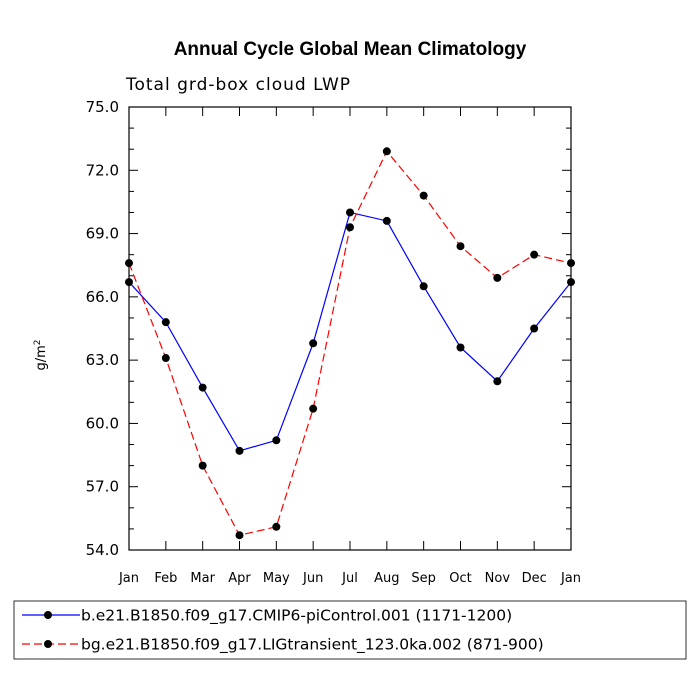 Image resolution: width=700 pixels, height=700 pixels. Describe the element at coordinates (534, 578) in the screenshot. I see `x-tick-label: Dec` at that location.